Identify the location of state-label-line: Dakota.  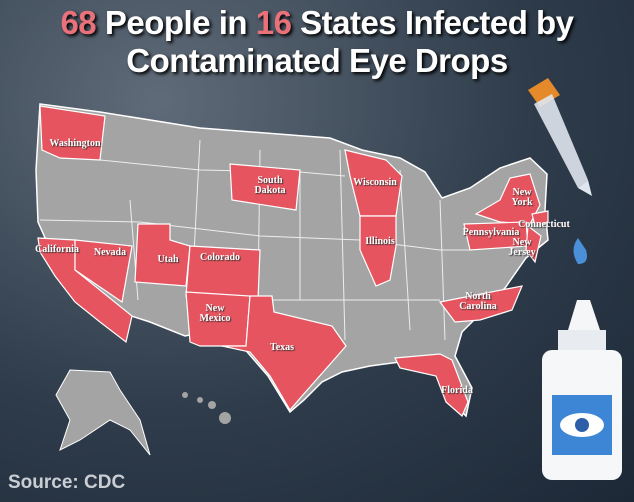
(270, 190).